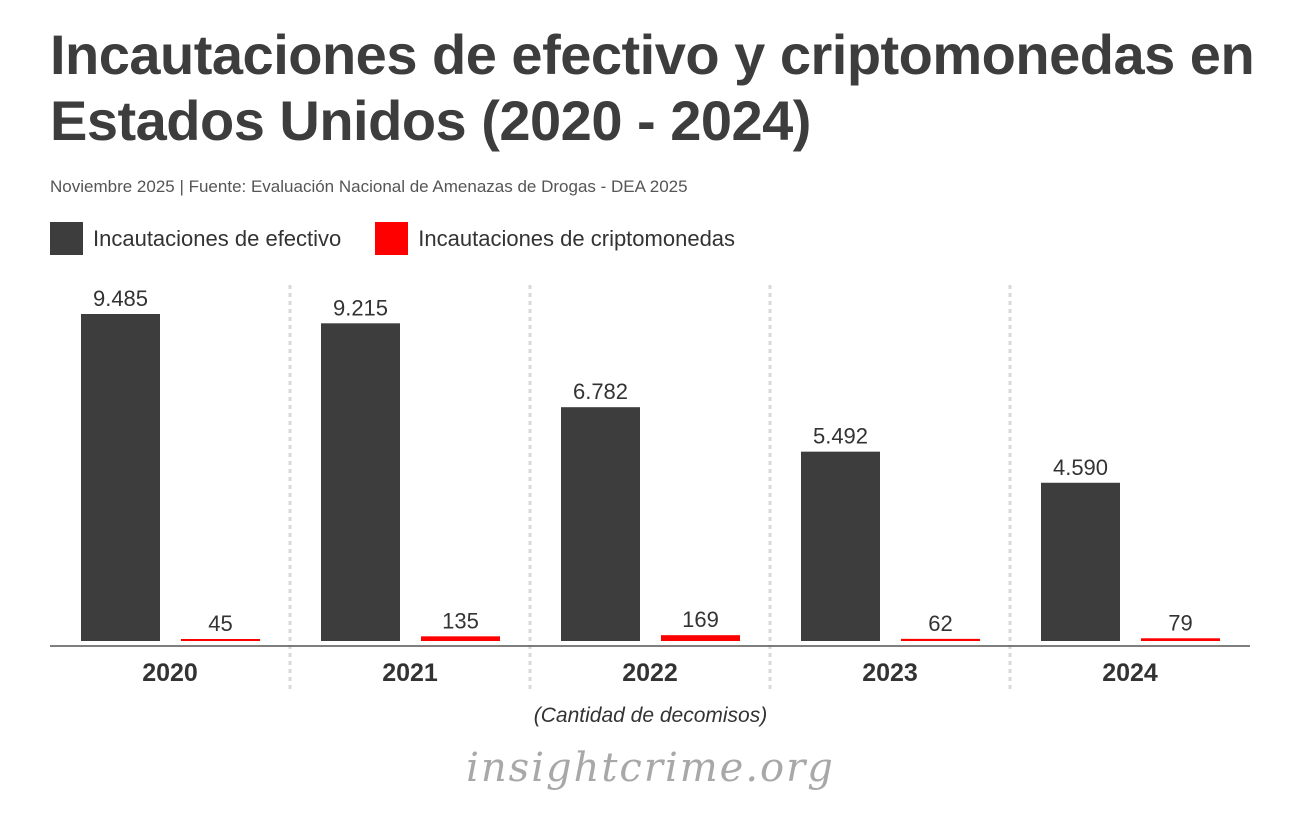 This screenshot has height=840, width=1301. Describe the element at coordinates (890, 673) in the screenshot. I see `x-tick-label: 2023` at that location.